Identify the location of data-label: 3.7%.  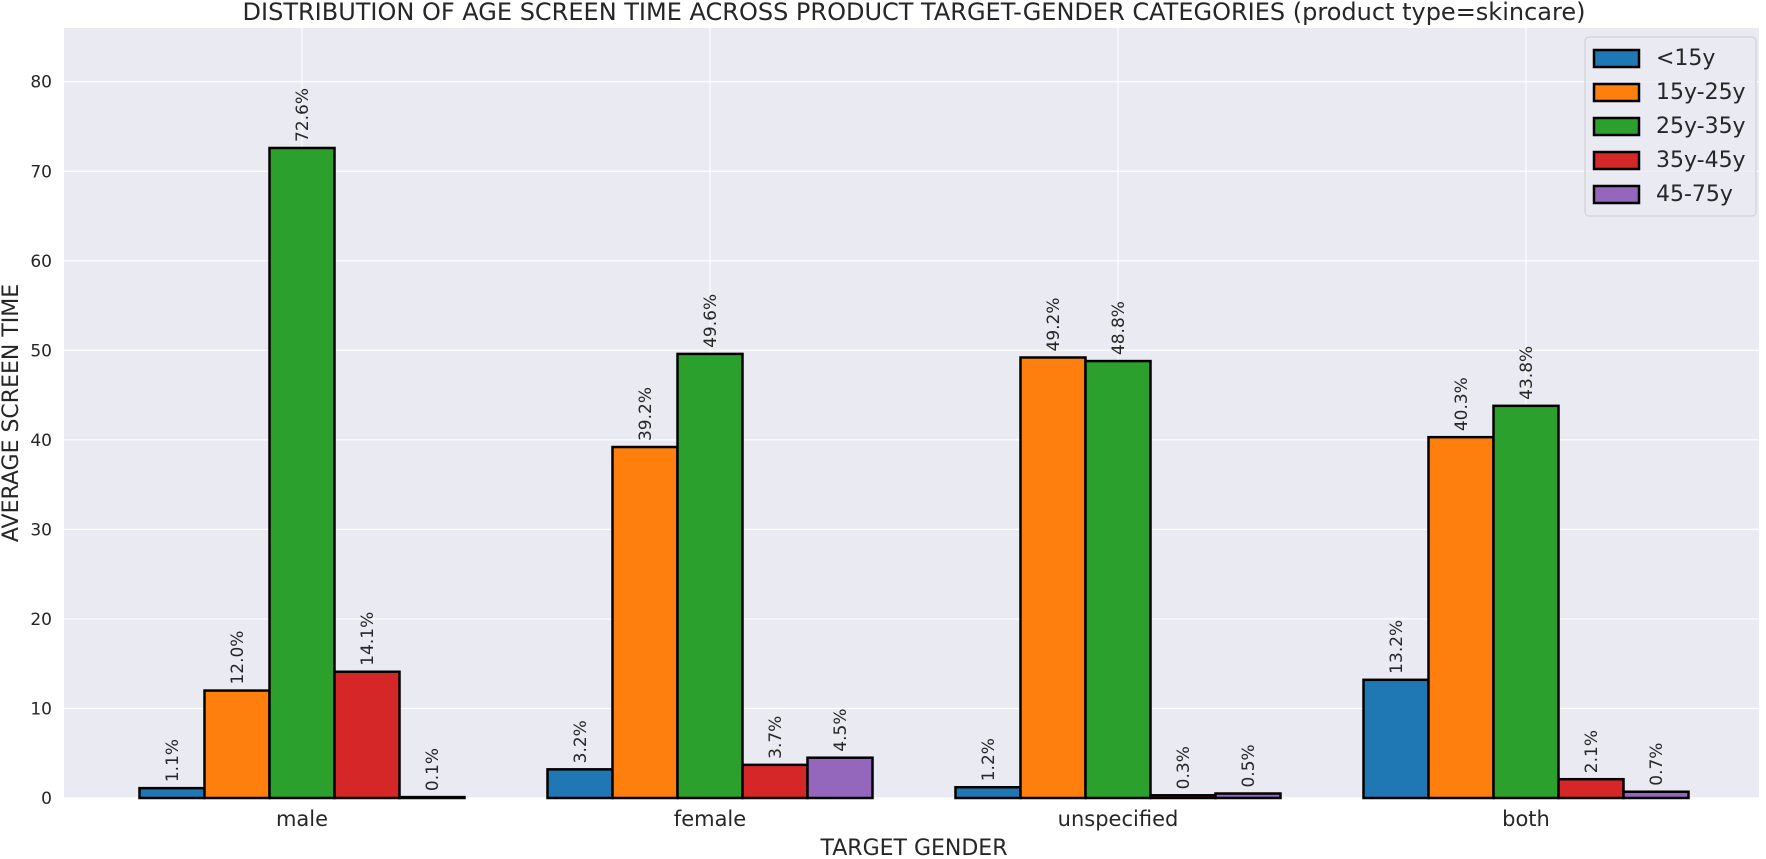
(776, 737).